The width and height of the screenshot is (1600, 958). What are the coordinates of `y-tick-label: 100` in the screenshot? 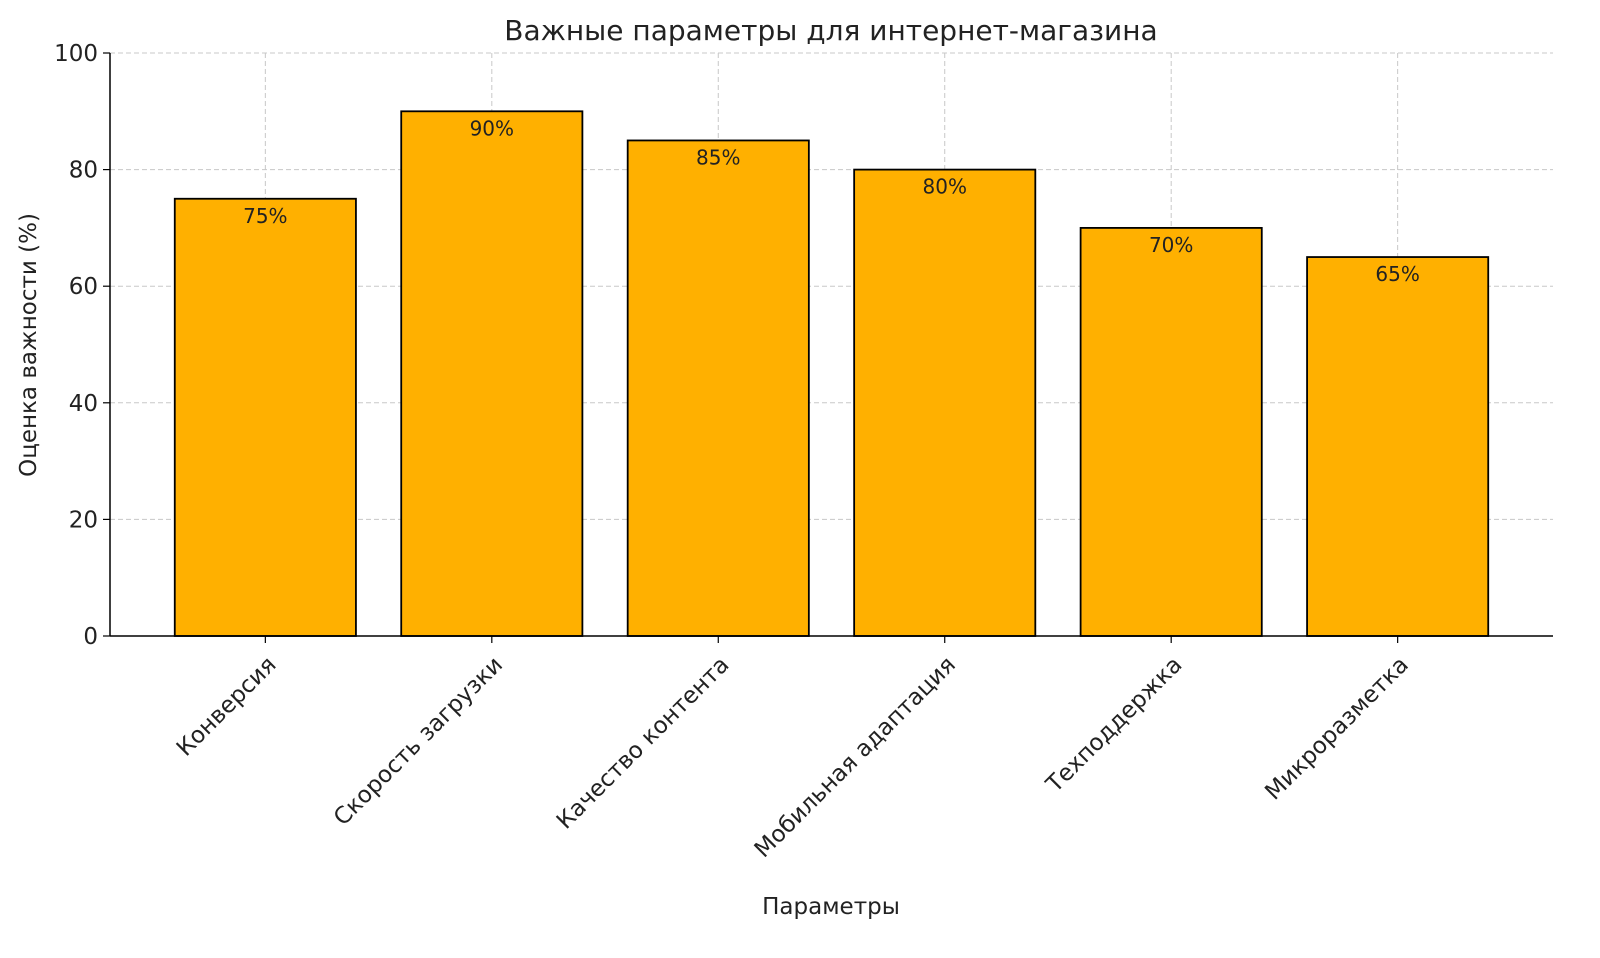 It's located at (76, 54).